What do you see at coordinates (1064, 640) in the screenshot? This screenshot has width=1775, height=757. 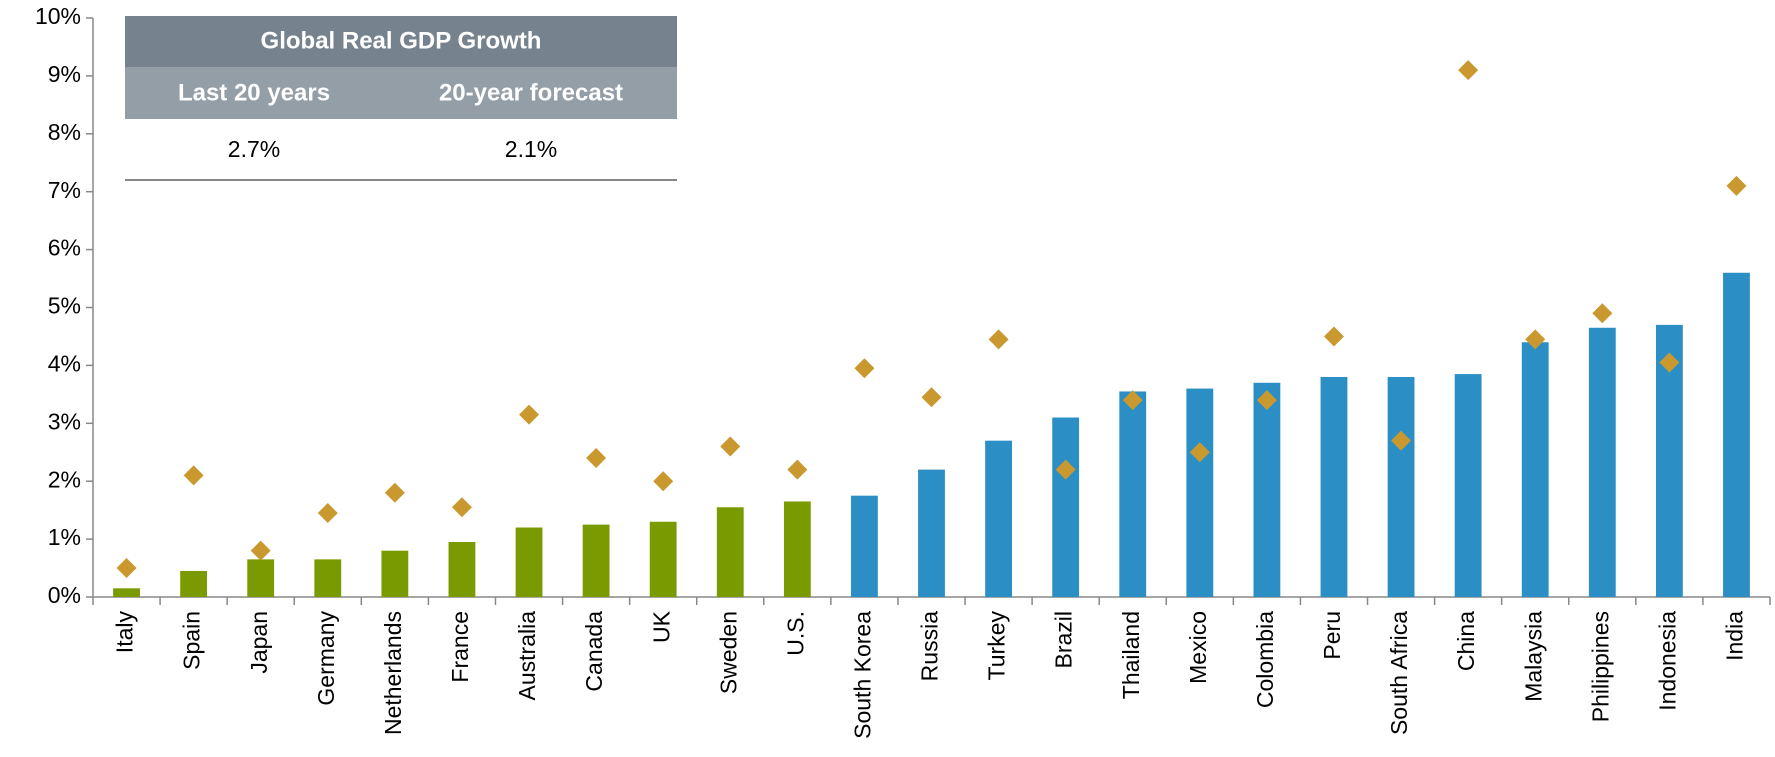 I see `x-tick-label: Brazil` at bounding box center [1064, 640].